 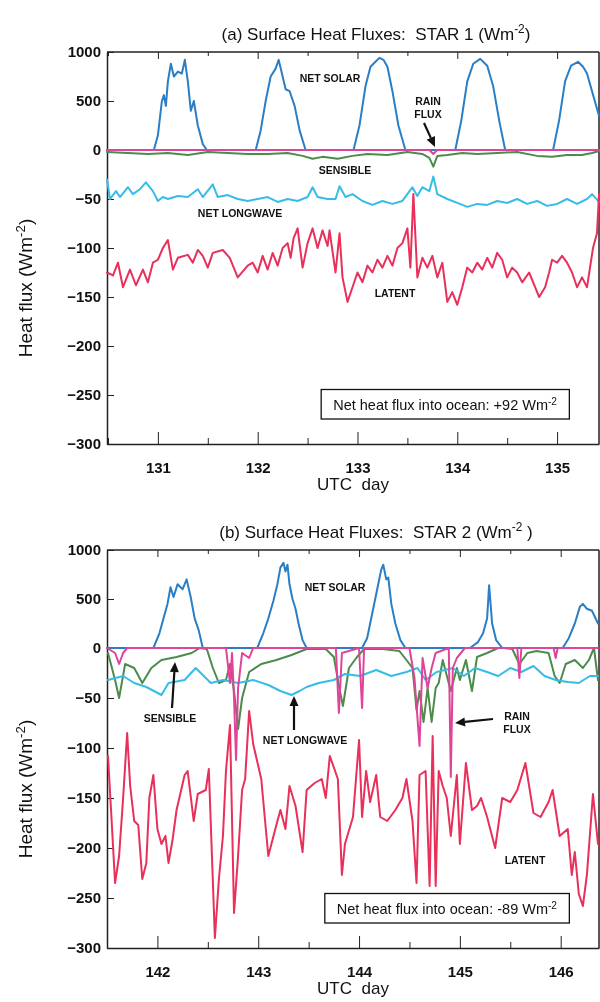 I want to click on annotation: Net heat flux into ocean: -89 Wm$^{-2}$, so click(x=447, y=908).